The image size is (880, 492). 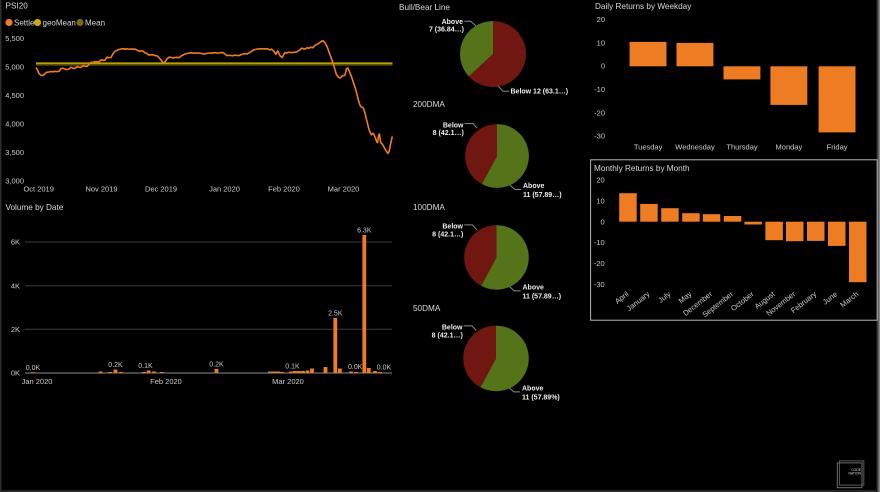 I want to click on svg-text: Dec 2019, so click(x=161, y=189).